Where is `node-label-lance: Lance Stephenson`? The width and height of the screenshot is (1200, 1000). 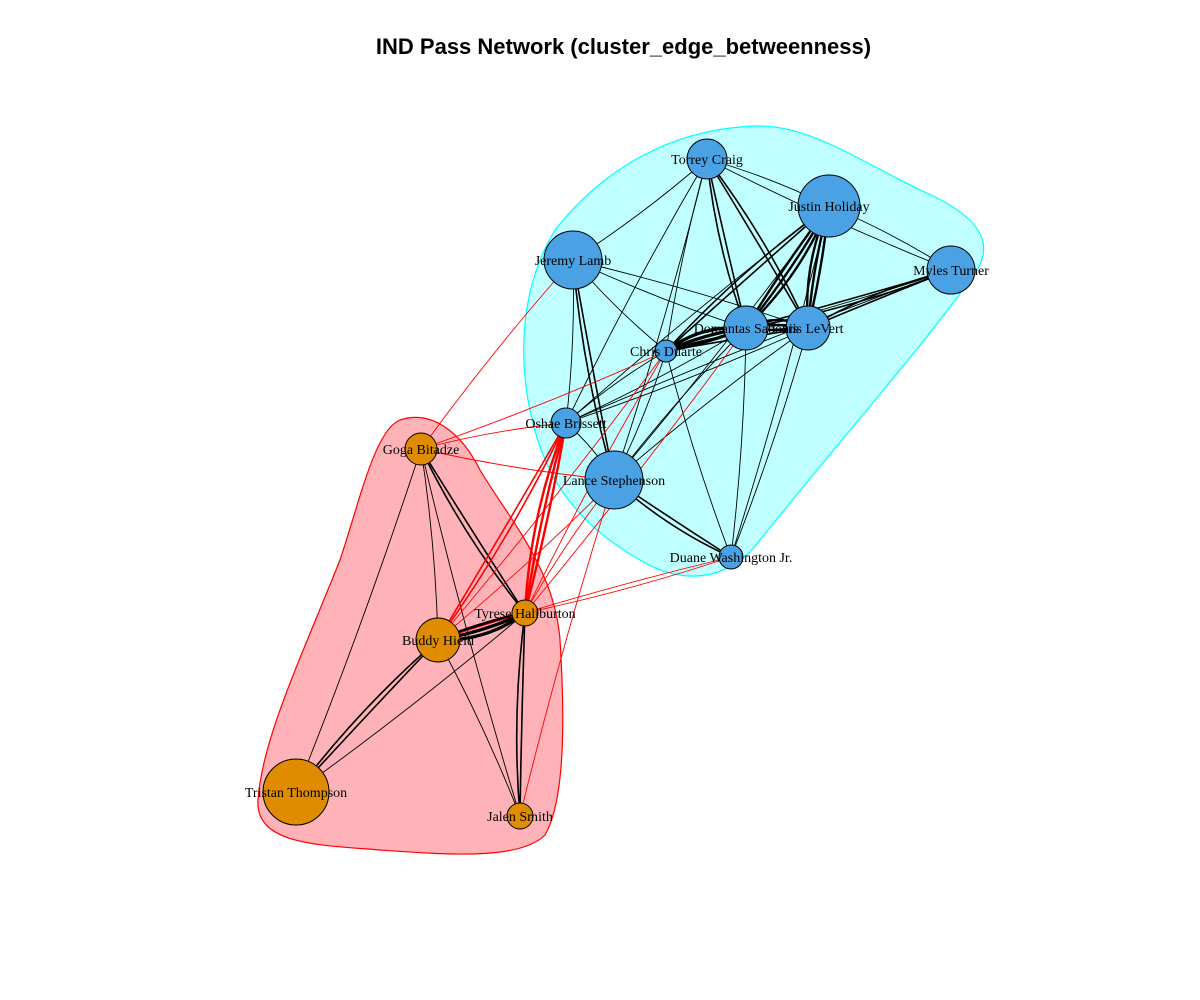
node-label-lance: Lance Stephenson is located at coordinates (614, 481).